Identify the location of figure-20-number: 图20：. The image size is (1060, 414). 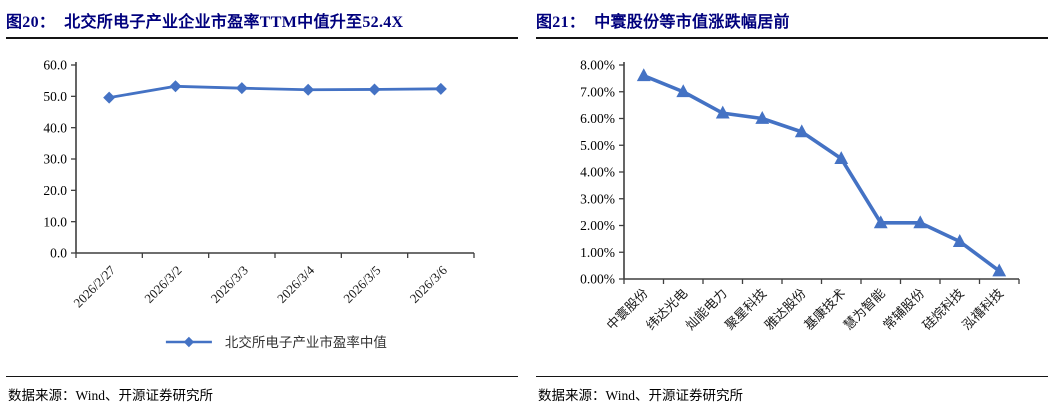
(31, 22).